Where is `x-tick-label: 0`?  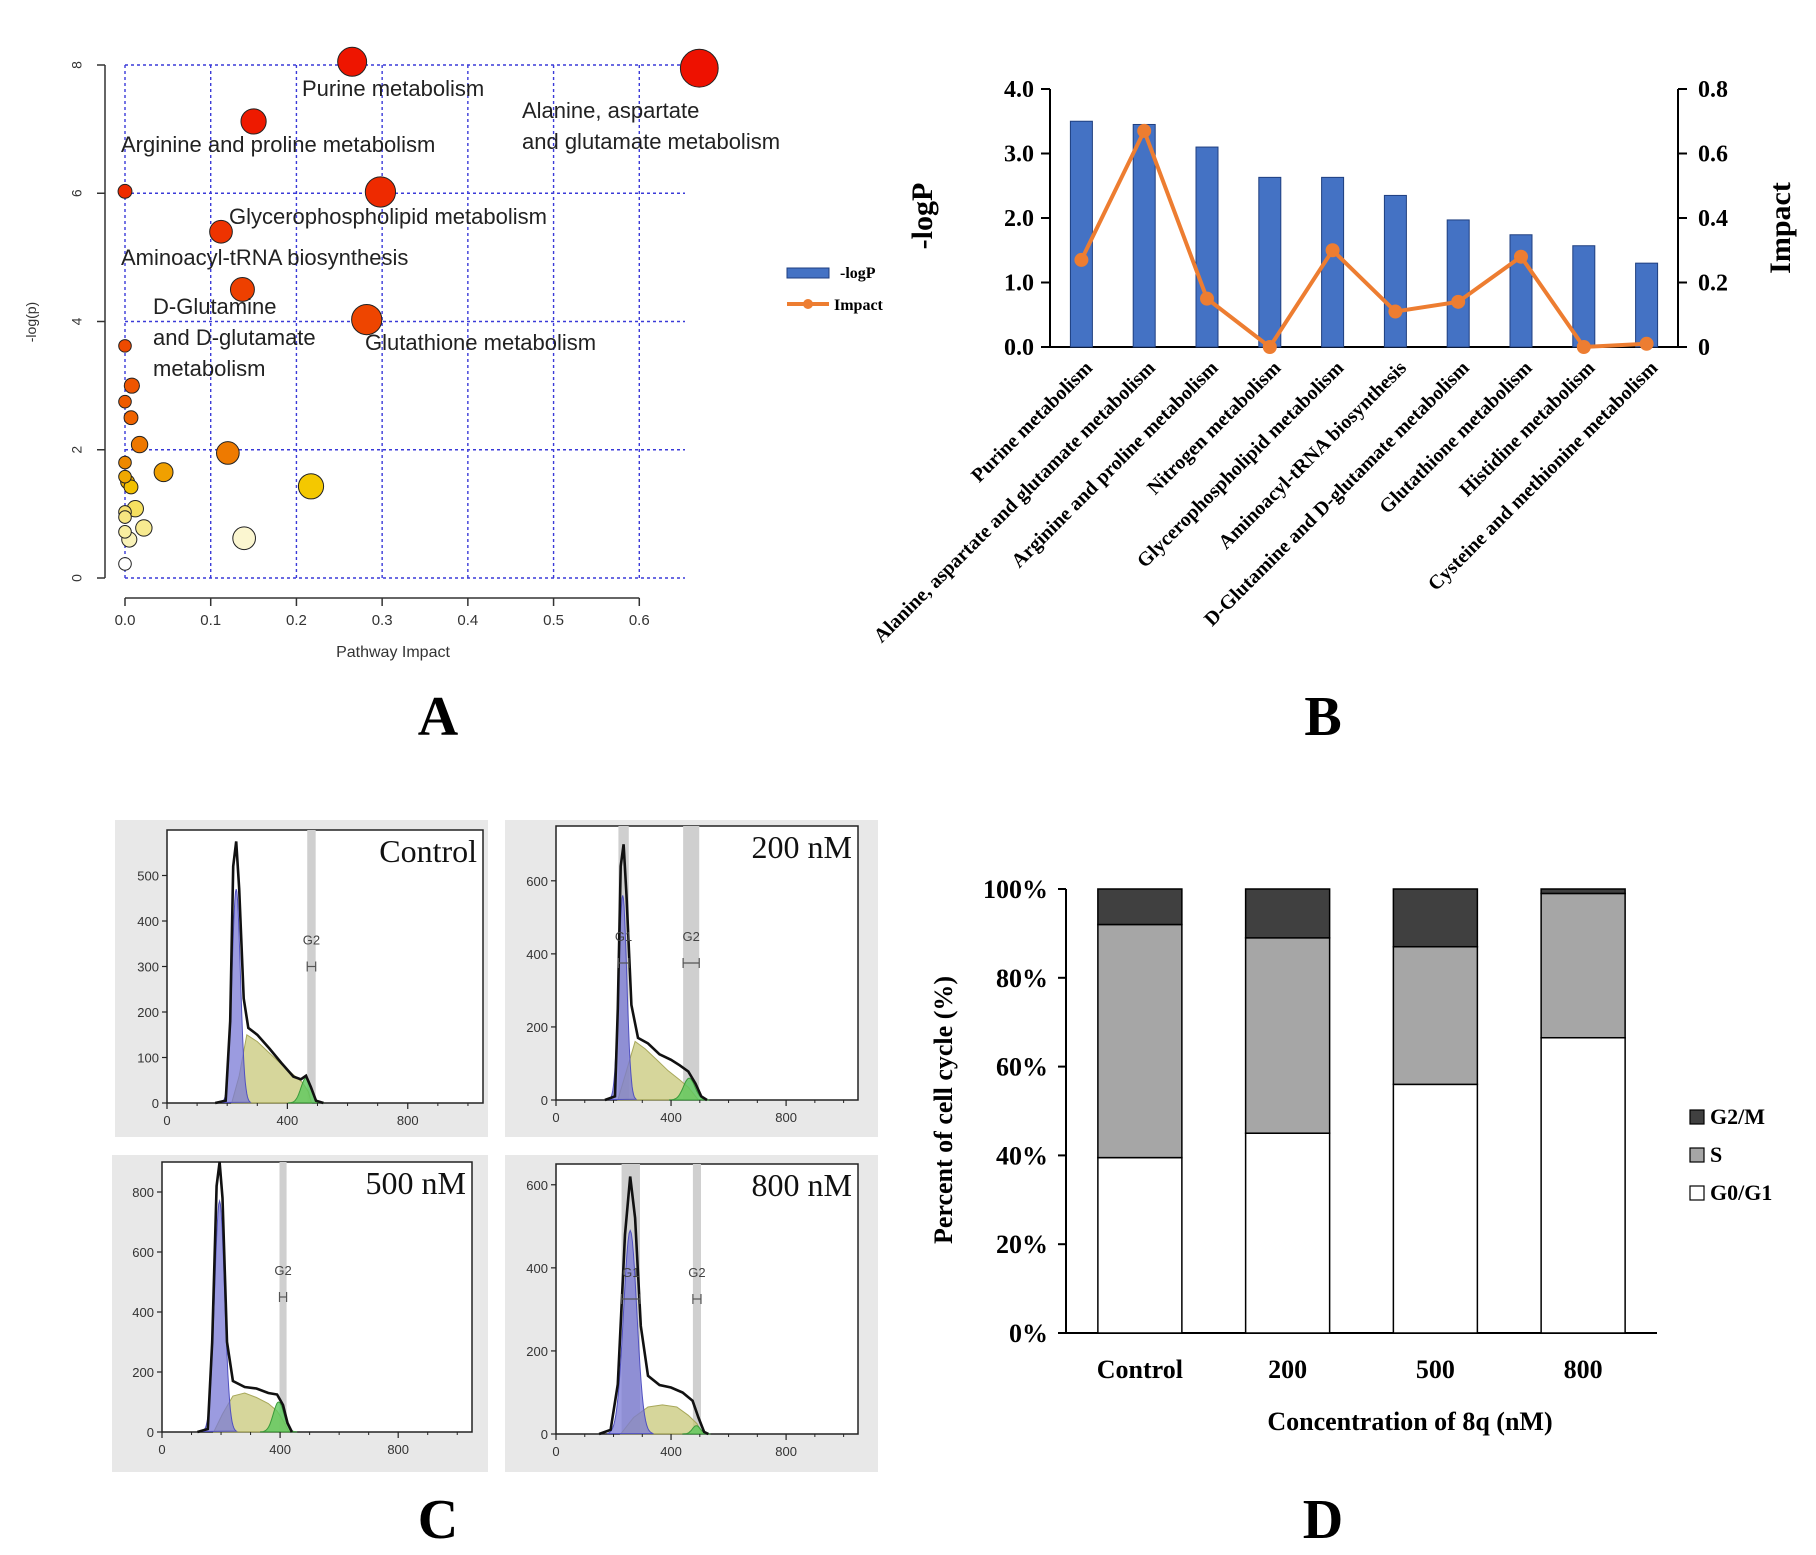 x-tick-label: 0 is located at coordinates (555, 1117).